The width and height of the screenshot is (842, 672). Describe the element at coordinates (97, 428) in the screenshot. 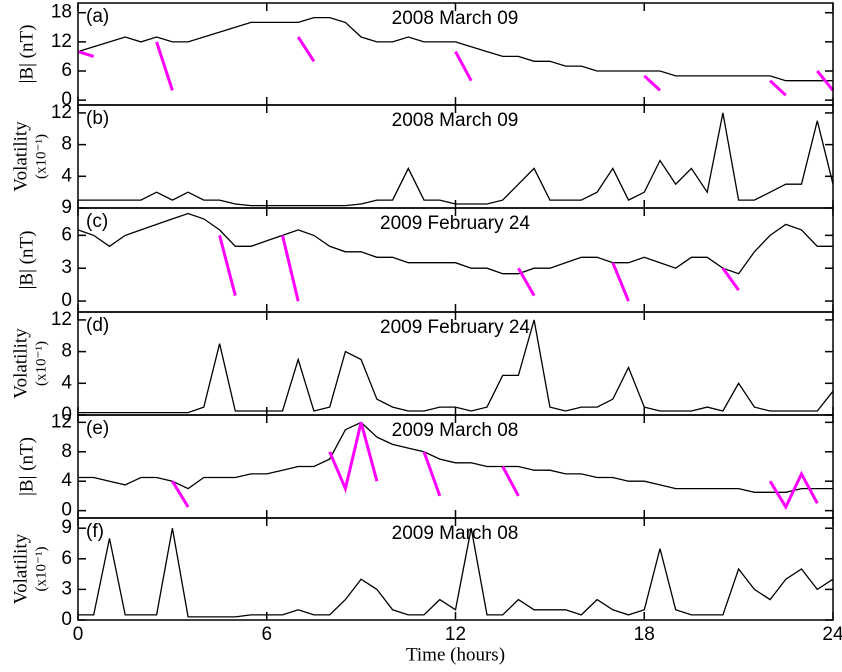

I see `panel-label: (e)` at that location.